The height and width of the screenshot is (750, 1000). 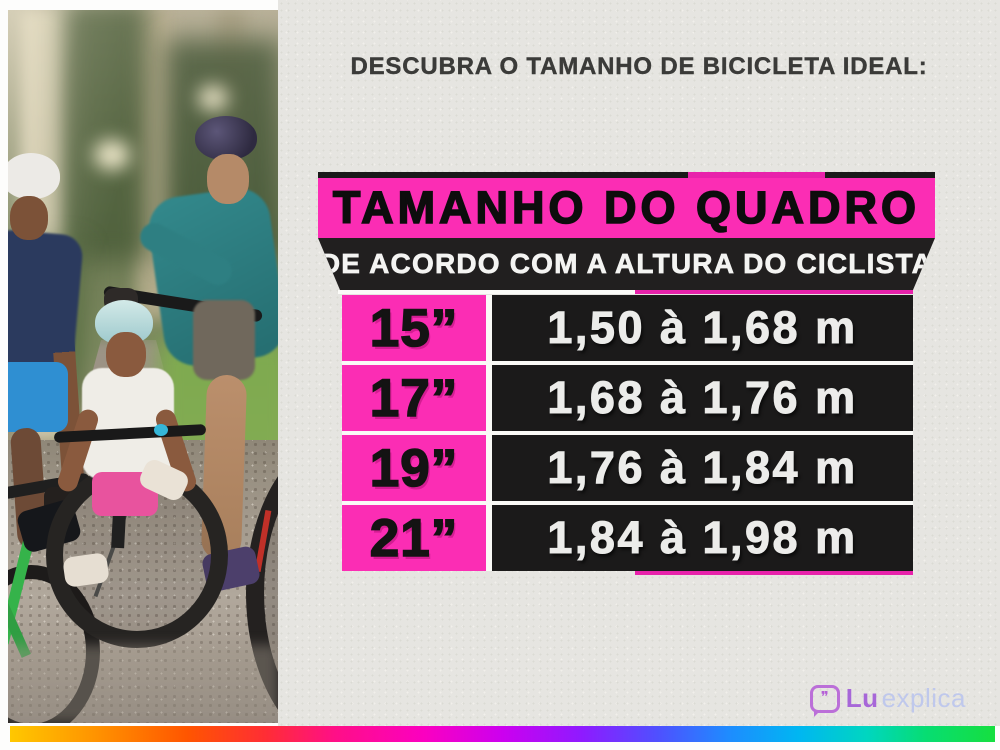 I want to click on table-top-accent-strip, so click(x=626, y=175).